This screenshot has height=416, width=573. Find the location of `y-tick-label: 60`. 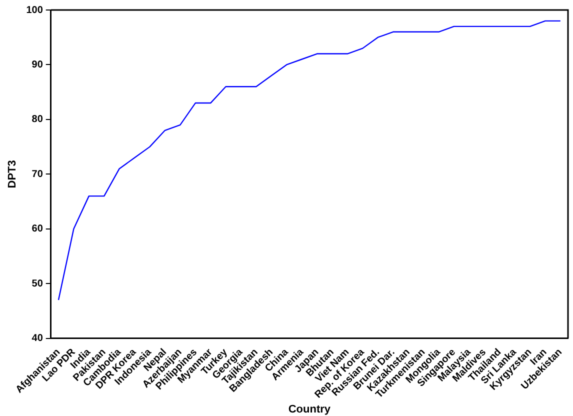

y-tick-label: 60 is located at coordinates (38, 229).